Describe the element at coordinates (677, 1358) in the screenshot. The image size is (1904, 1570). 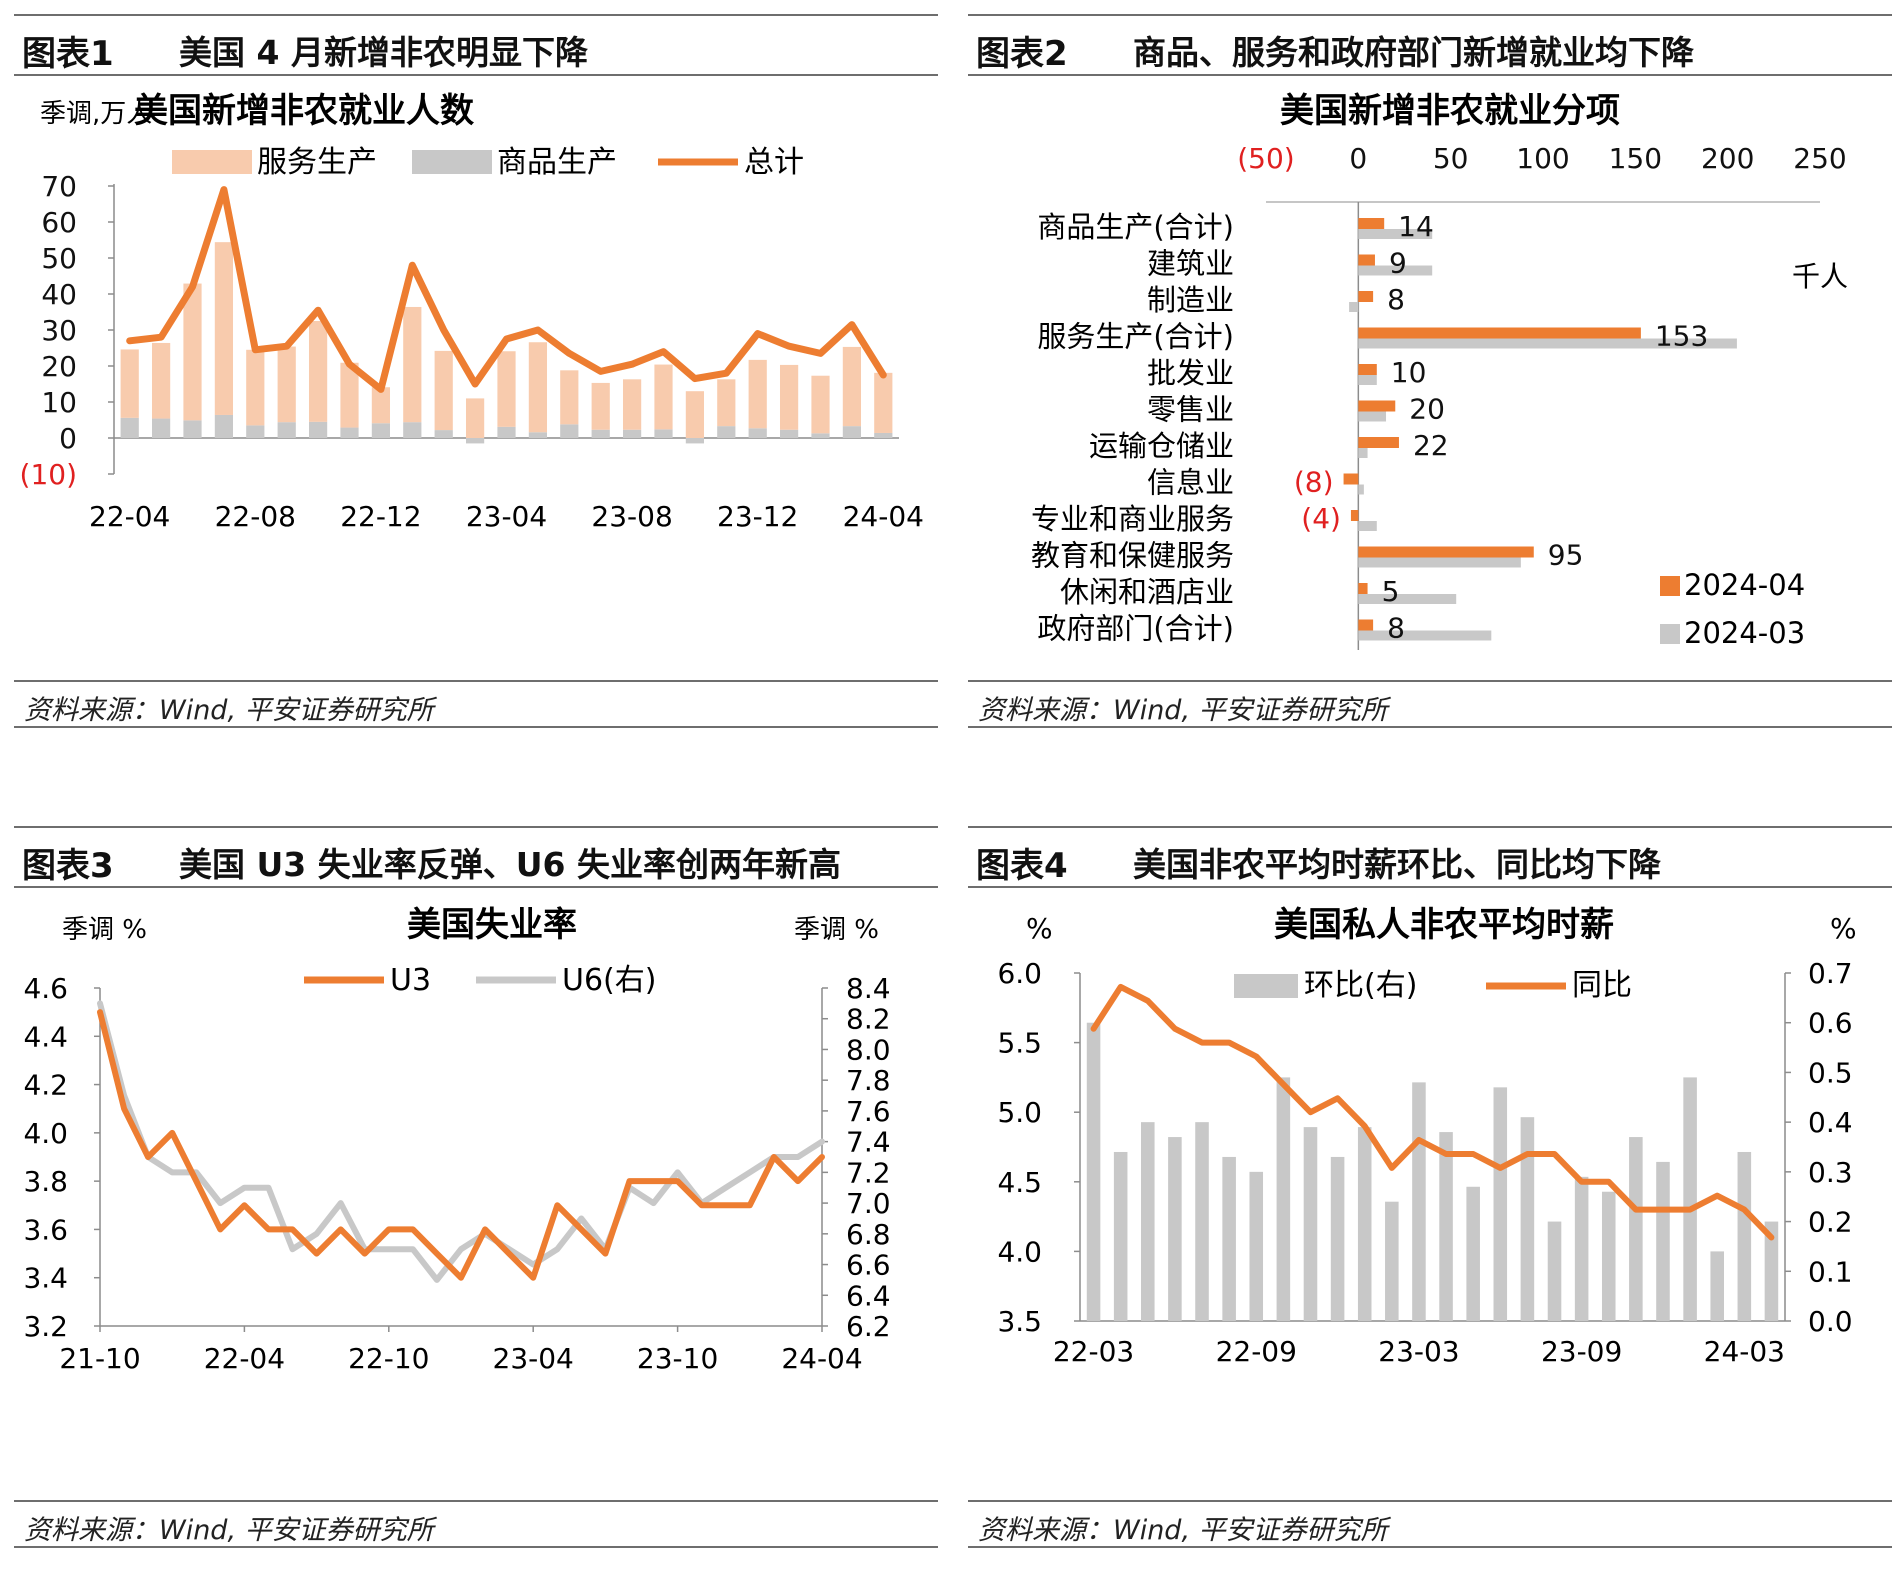
I see `x-tick-label: 23-10` at that location.